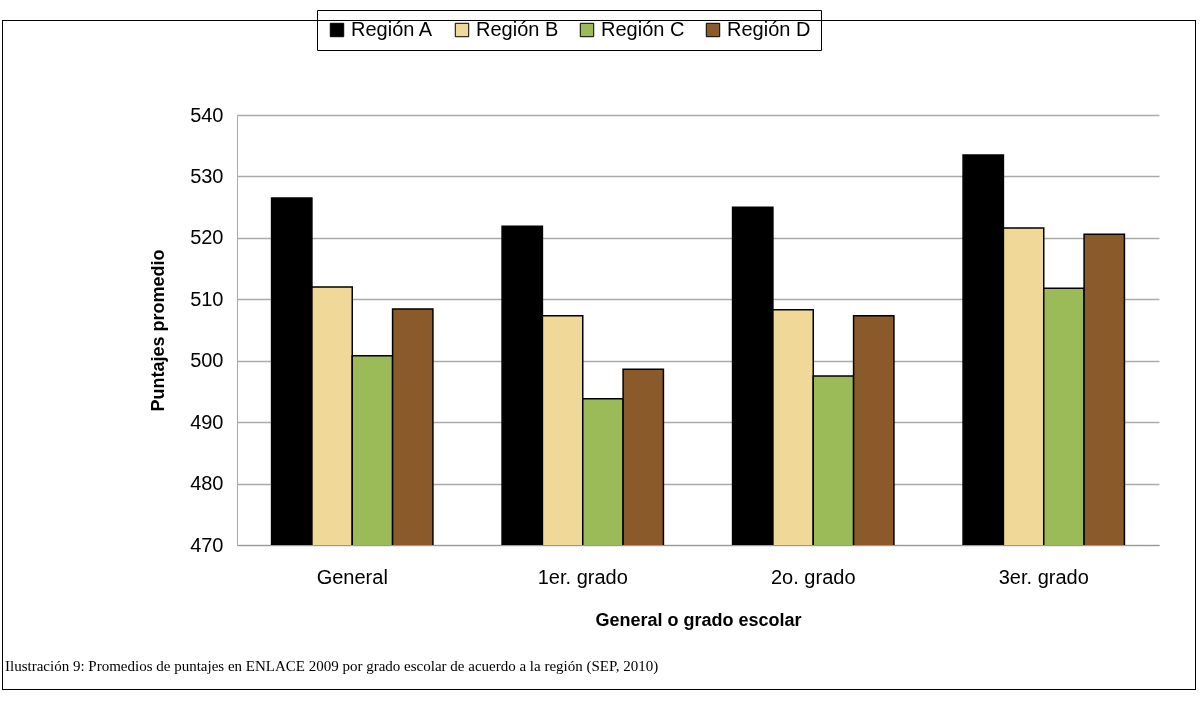 Image resolution: width=1200 pixels, height=711 pixels. What do you see at coordinates (207, 483) in the screenshot?
I see `y-tick-label: 480` at bounding box center [207, 483].